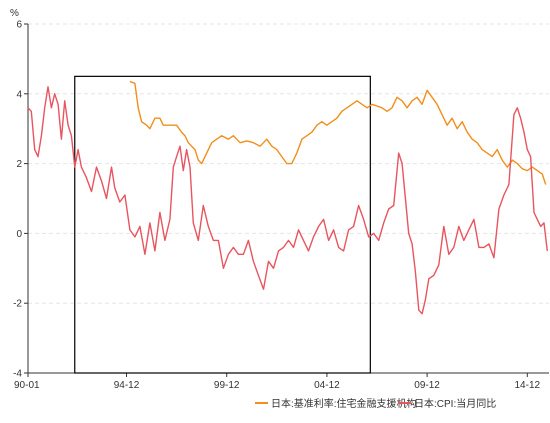  What do you see at coordinates (227, 385) in the screenshot?
I see `x-tick-label: 99-12` at bounding box center [227, 385].